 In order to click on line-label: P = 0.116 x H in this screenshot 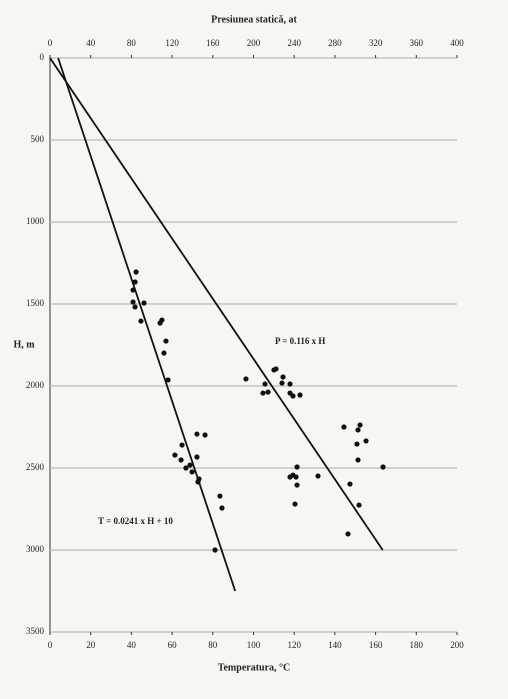, I will do `click(300, 341)`.